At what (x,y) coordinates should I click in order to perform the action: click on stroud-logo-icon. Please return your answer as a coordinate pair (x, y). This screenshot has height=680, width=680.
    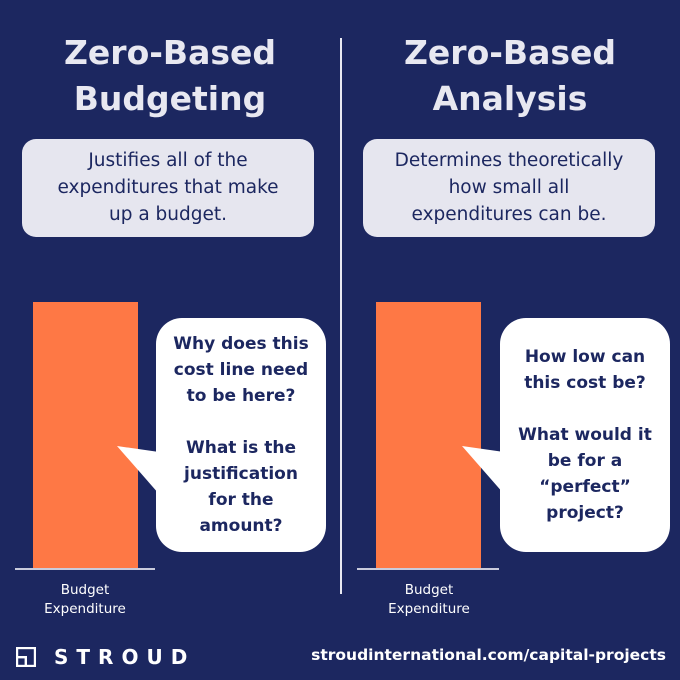
    Looking at the image, I should click on (26, 657).